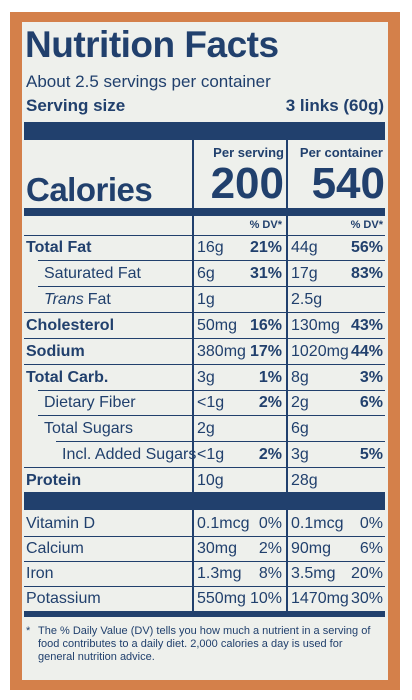  I want to click on nutrient-name: Sodium, so click(55, 351).